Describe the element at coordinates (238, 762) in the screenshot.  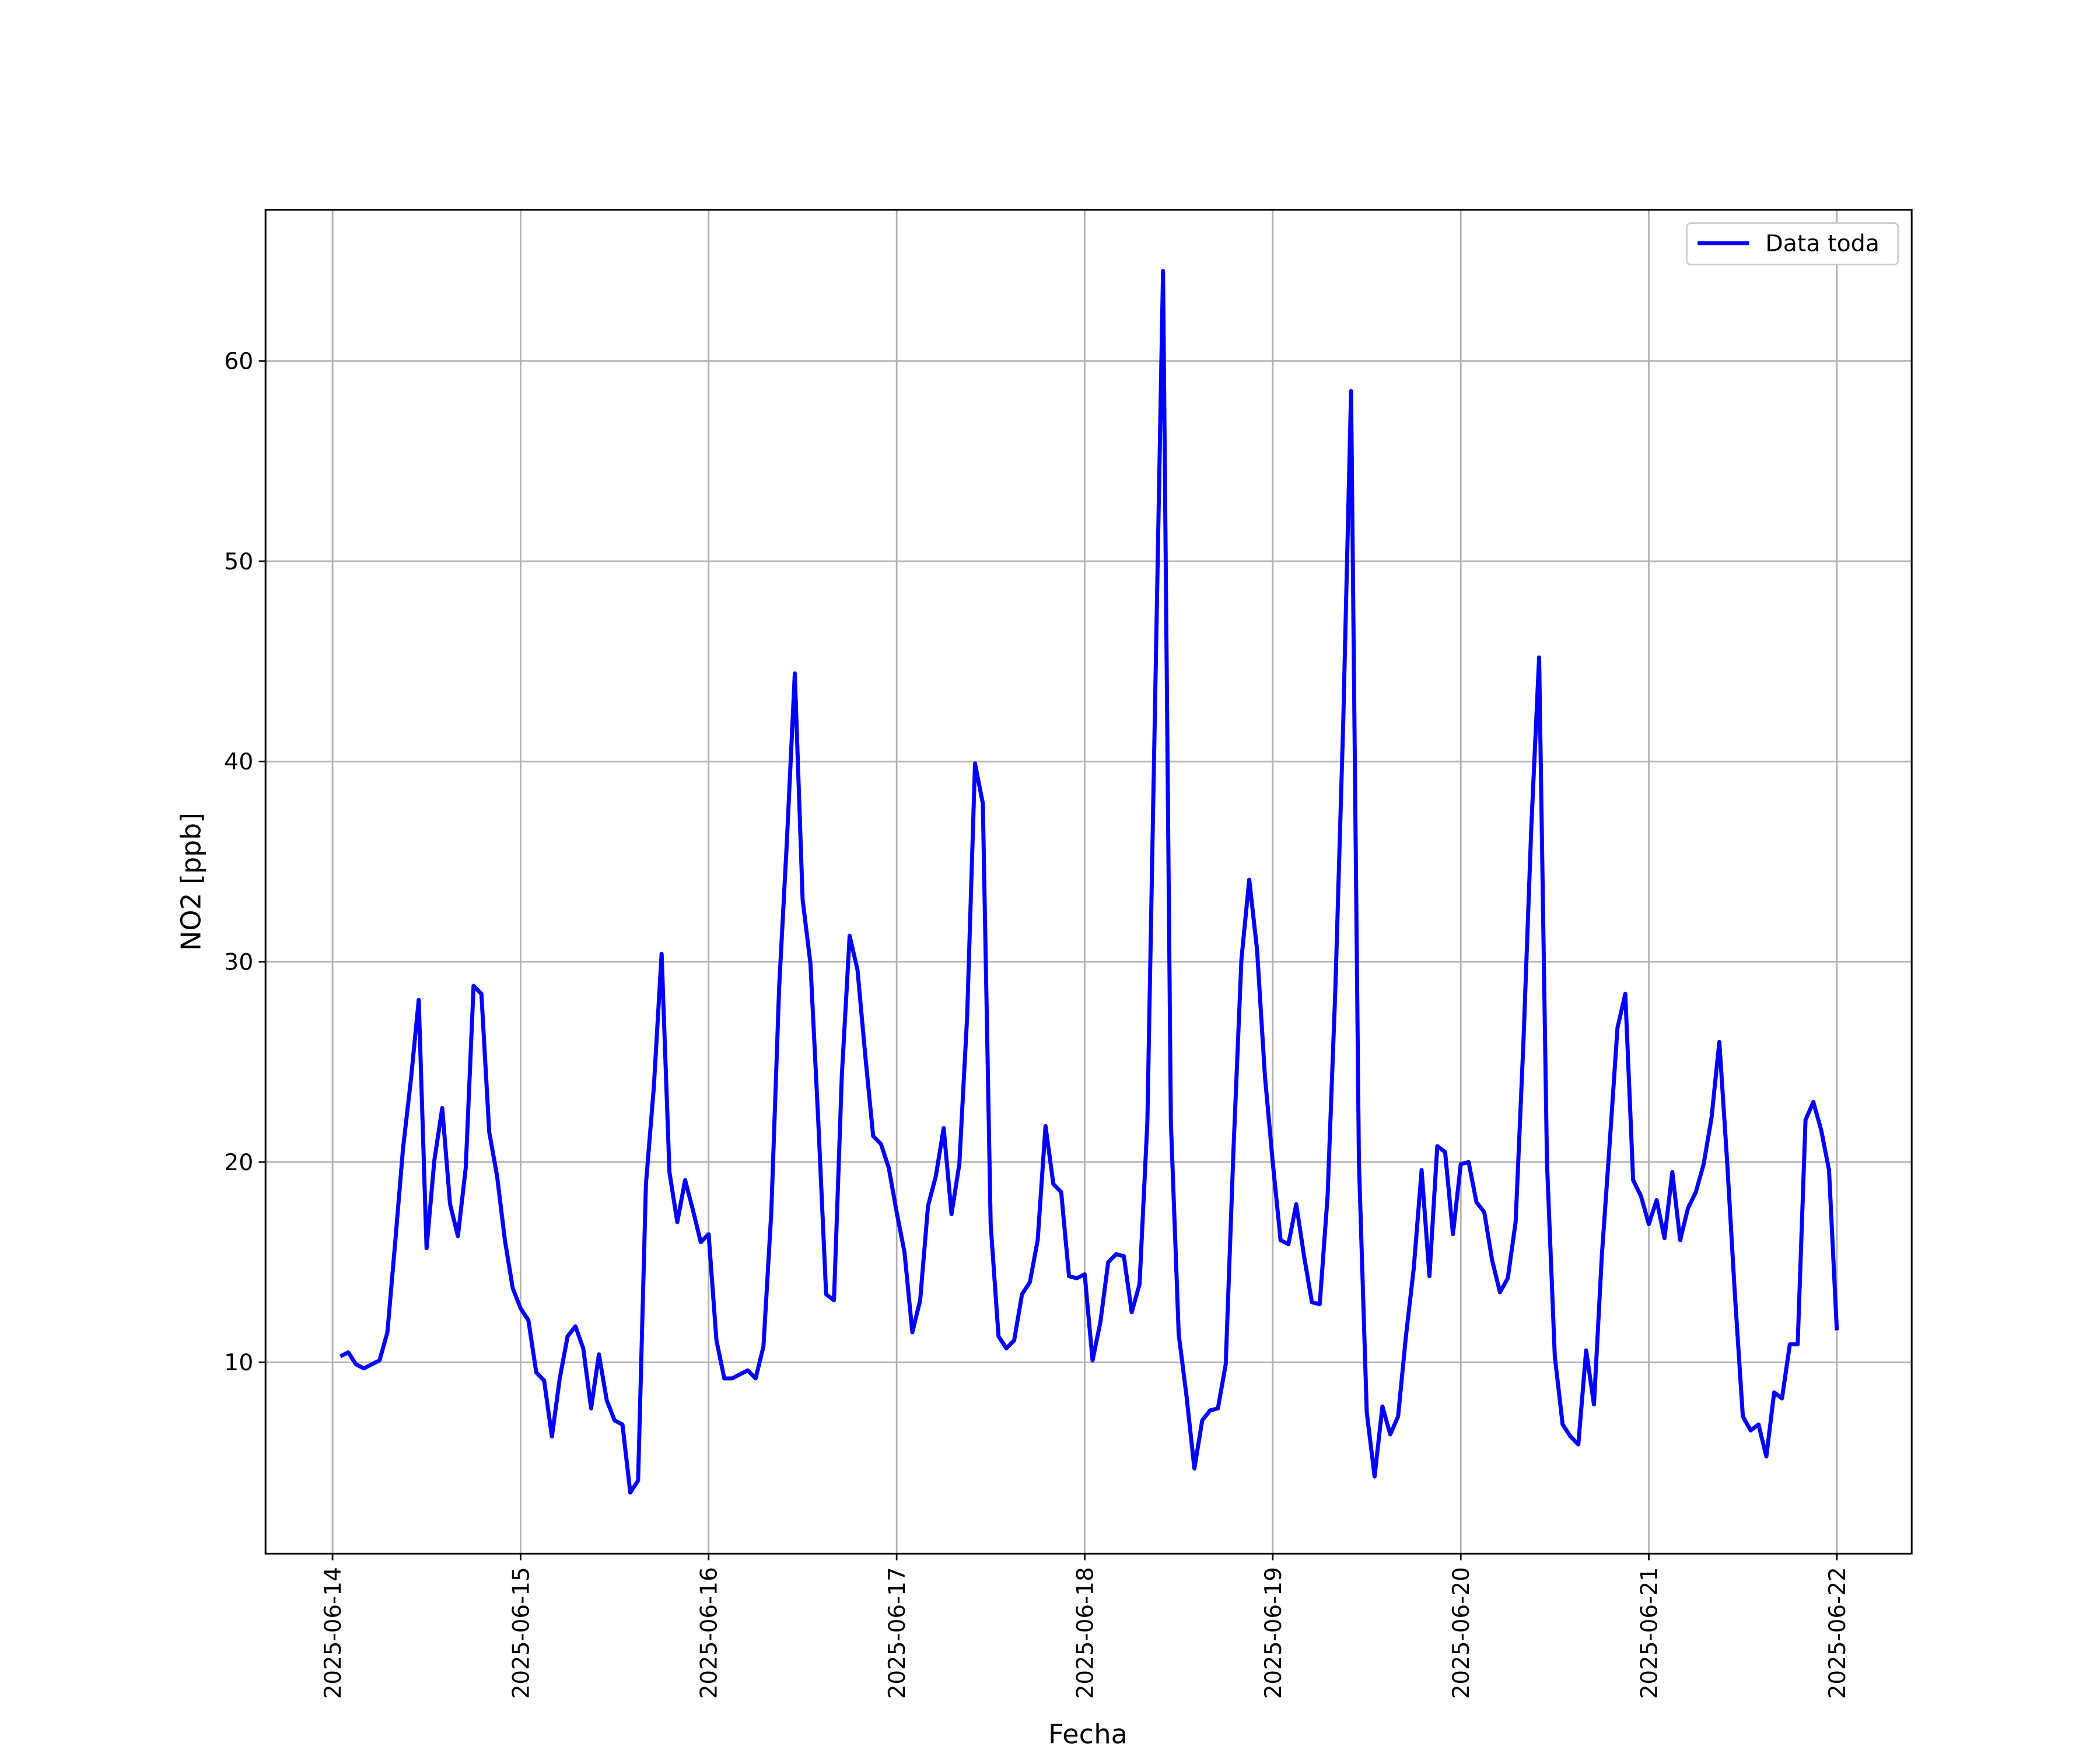
I see `y-tick-label: 40` at that location.